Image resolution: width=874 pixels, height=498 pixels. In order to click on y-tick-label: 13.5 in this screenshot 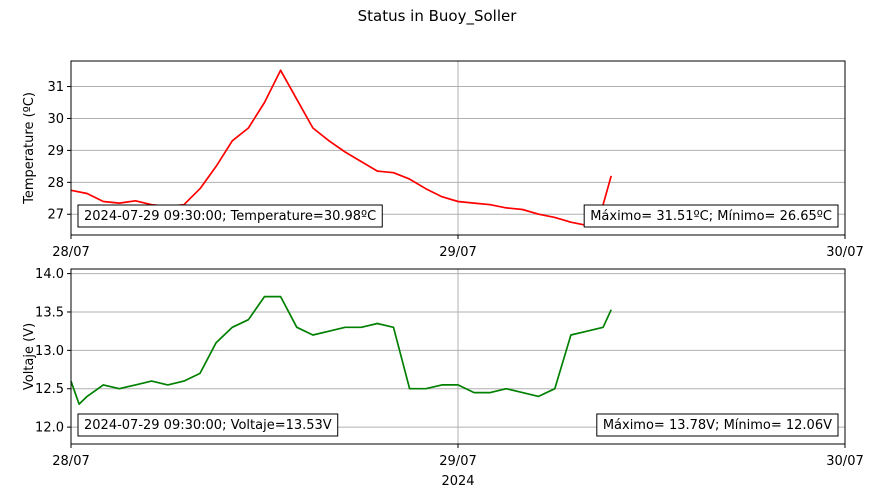, I will do `click(49, 312)`.